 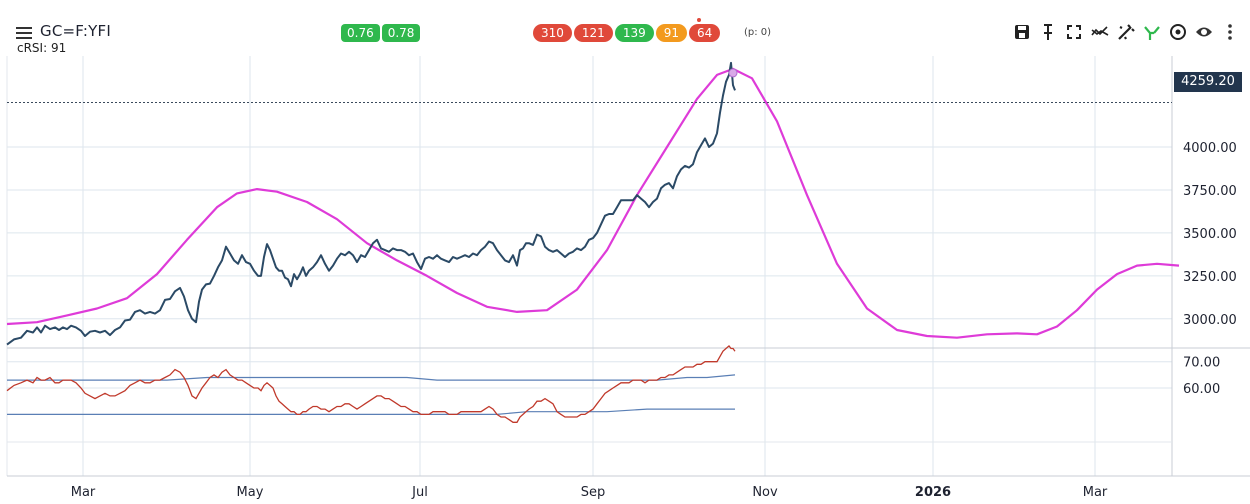 I want to click on pin-icon, so click(x=1048, y=32).